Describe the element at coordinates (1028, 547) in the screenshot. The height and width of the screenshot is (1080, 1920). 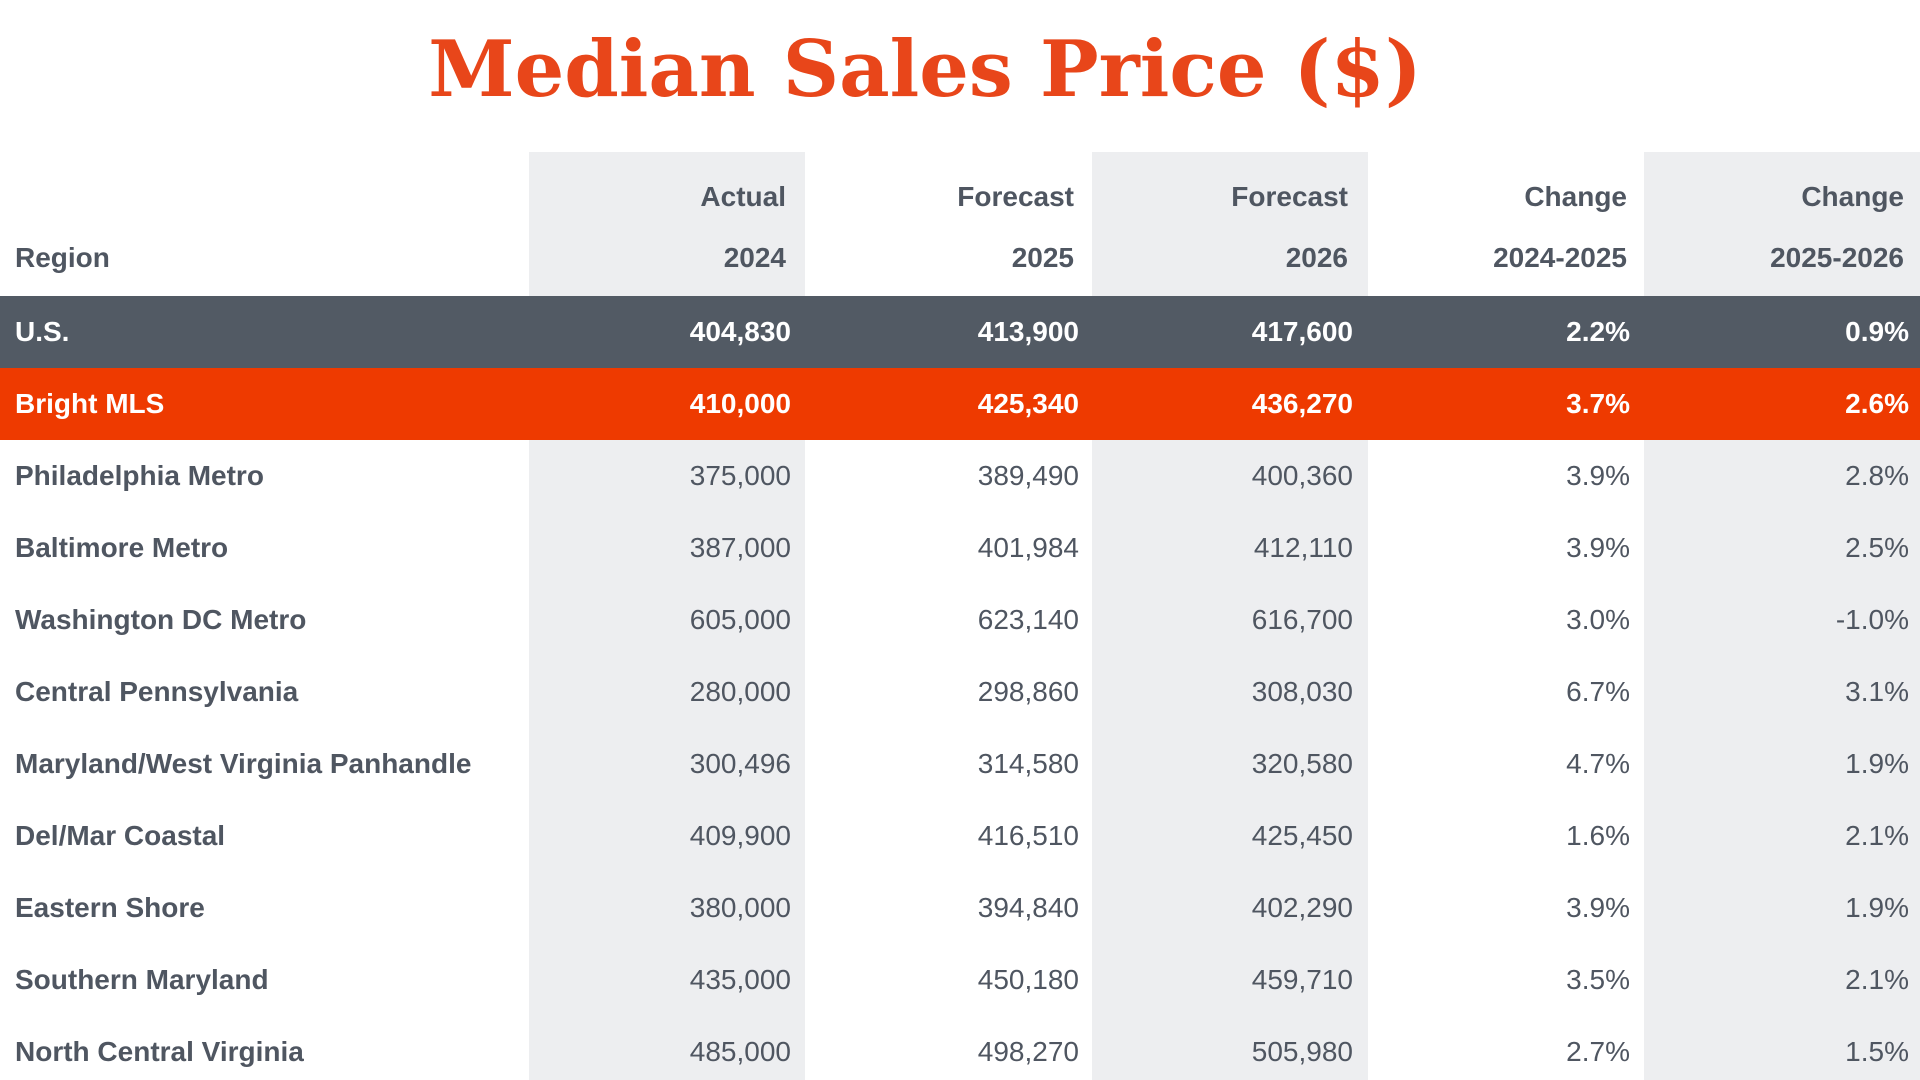
I see `forecast-2025-cell: 401,984` at that location.